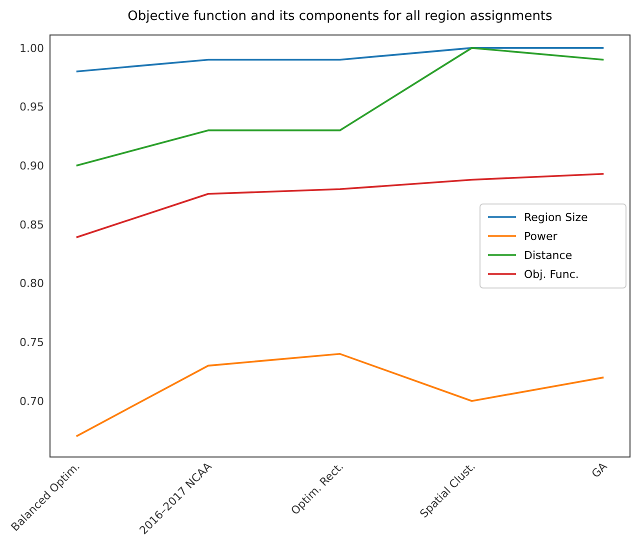 This screenshot has width=637, height=549. I want to click on y-tick-label: 0.75, so click(32, 342).